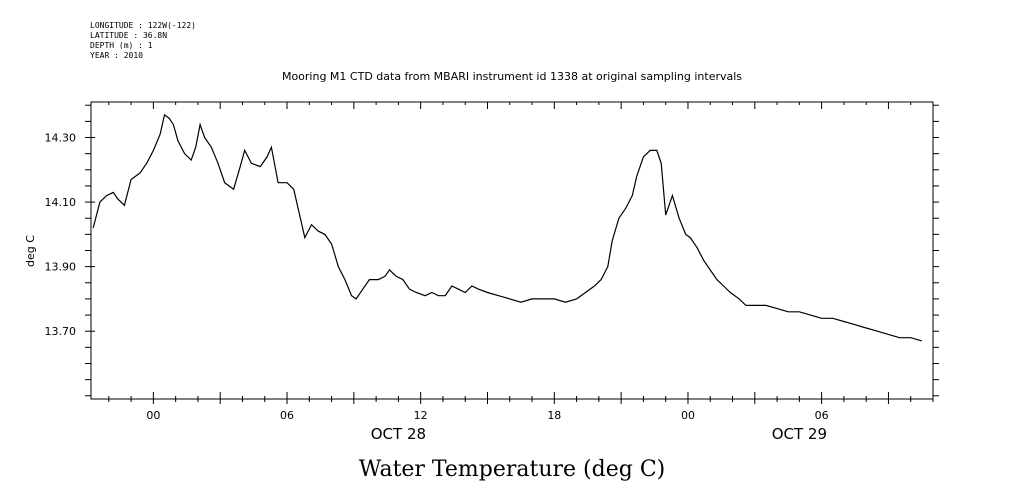 The image size is (1009, 504). What do you see at coordinates (143, 25) in the screenshot?
I see `longitude-text: LONGITUDE : 122W(-122)` at bounding box center [143, 25].